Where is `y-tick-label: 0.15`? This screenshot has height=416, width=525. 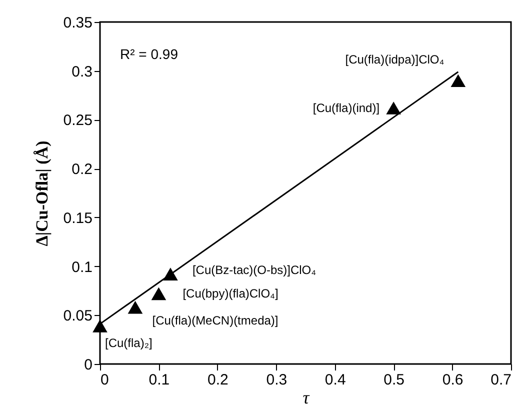 y-tick-label: 0.15 is located at coordinates (77, 218).